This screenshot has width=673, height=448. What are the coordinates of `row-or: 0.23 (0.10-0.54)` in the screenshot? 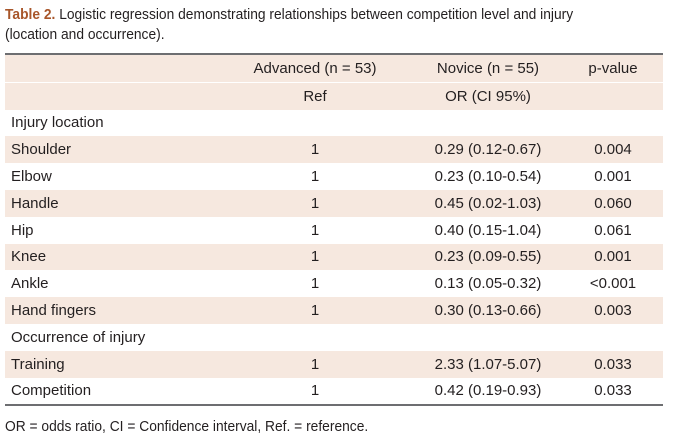 It's located at (488, 177).